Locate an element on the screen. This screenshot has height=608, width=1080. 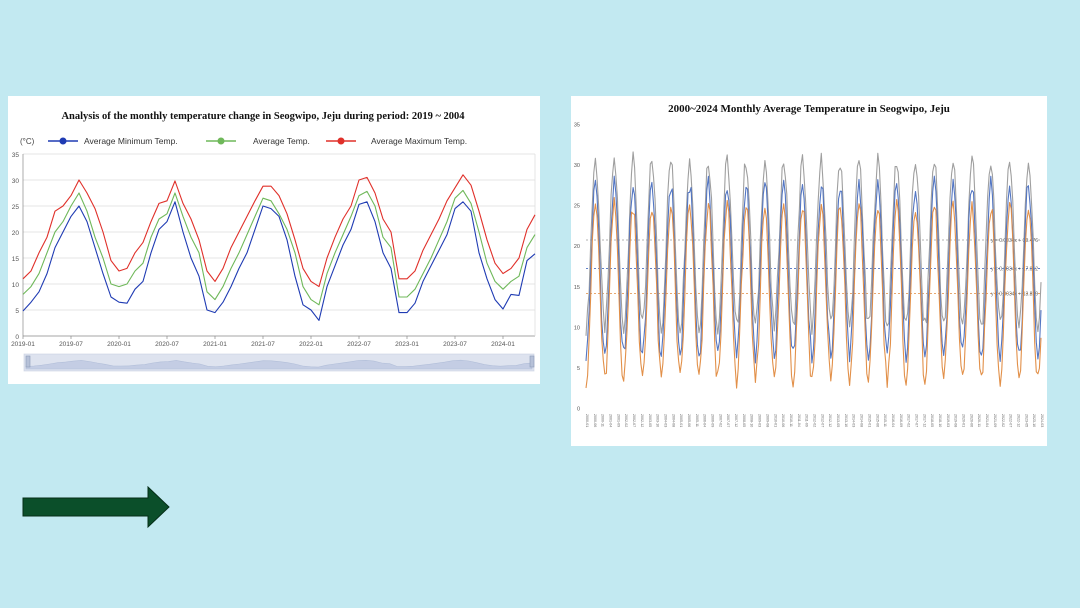
left-x-tick-label: 2020-07 is located at coordinates (167, 344).